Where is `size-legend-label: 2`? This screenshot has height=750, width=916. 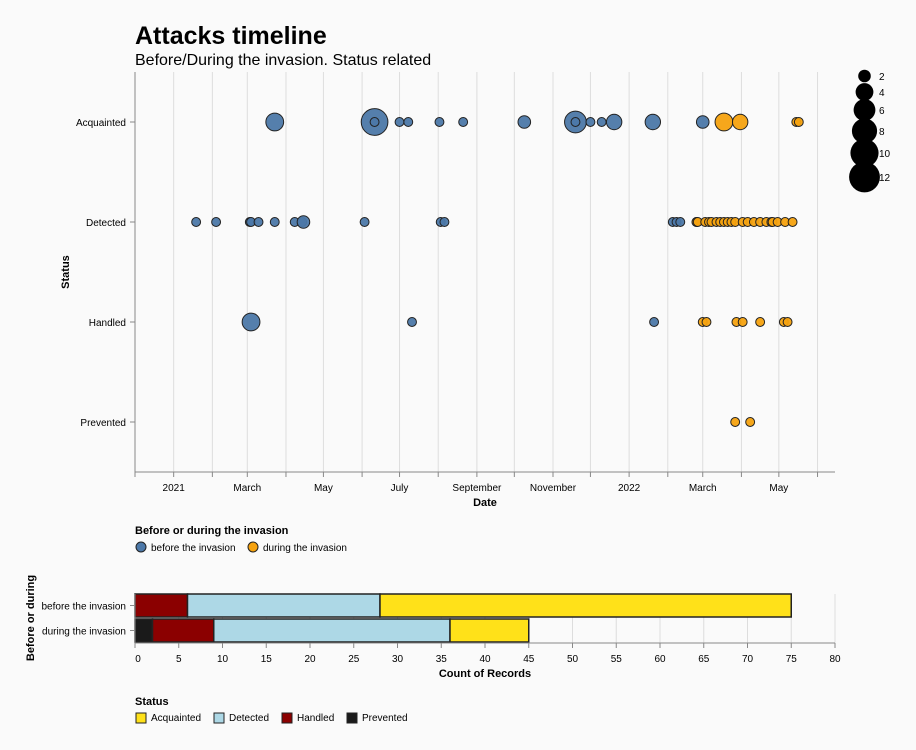
size-legend-label: 2 is located at coordinates (882, 77).